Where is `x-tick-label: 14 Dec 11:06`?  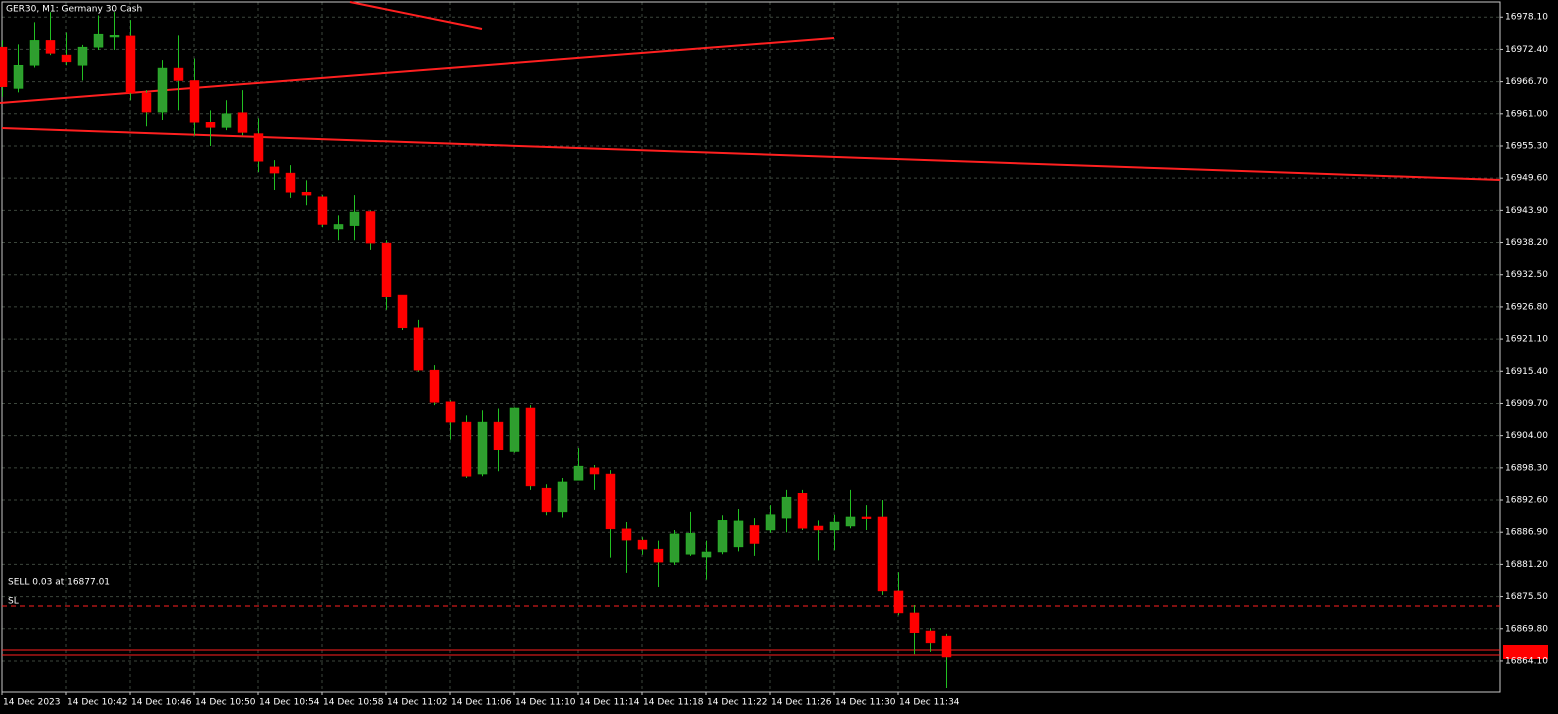 x-tick-label: 14 Dec 11:06 is located at coordinates (481, 703).